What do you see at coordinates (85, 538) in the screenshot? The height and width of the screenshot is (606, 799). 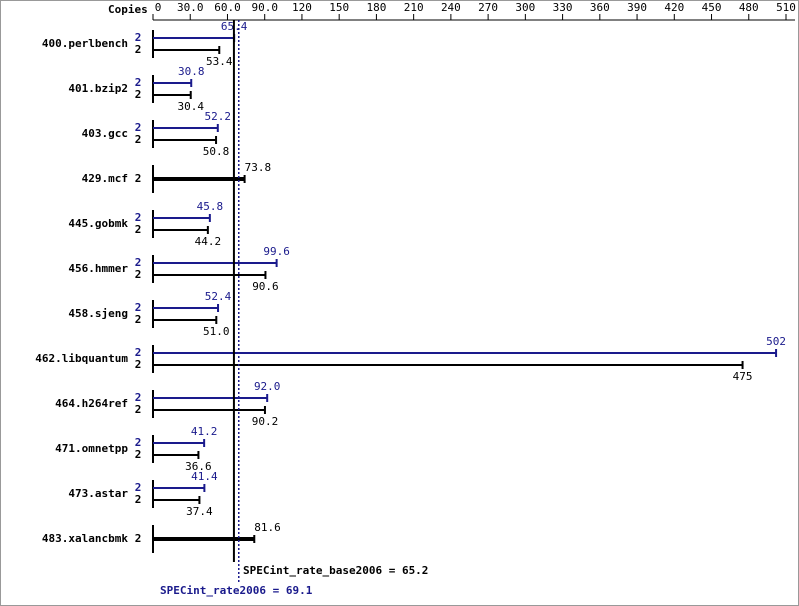 I see `category-label: 483.xalancbmk` at bounding box center [85, 538].